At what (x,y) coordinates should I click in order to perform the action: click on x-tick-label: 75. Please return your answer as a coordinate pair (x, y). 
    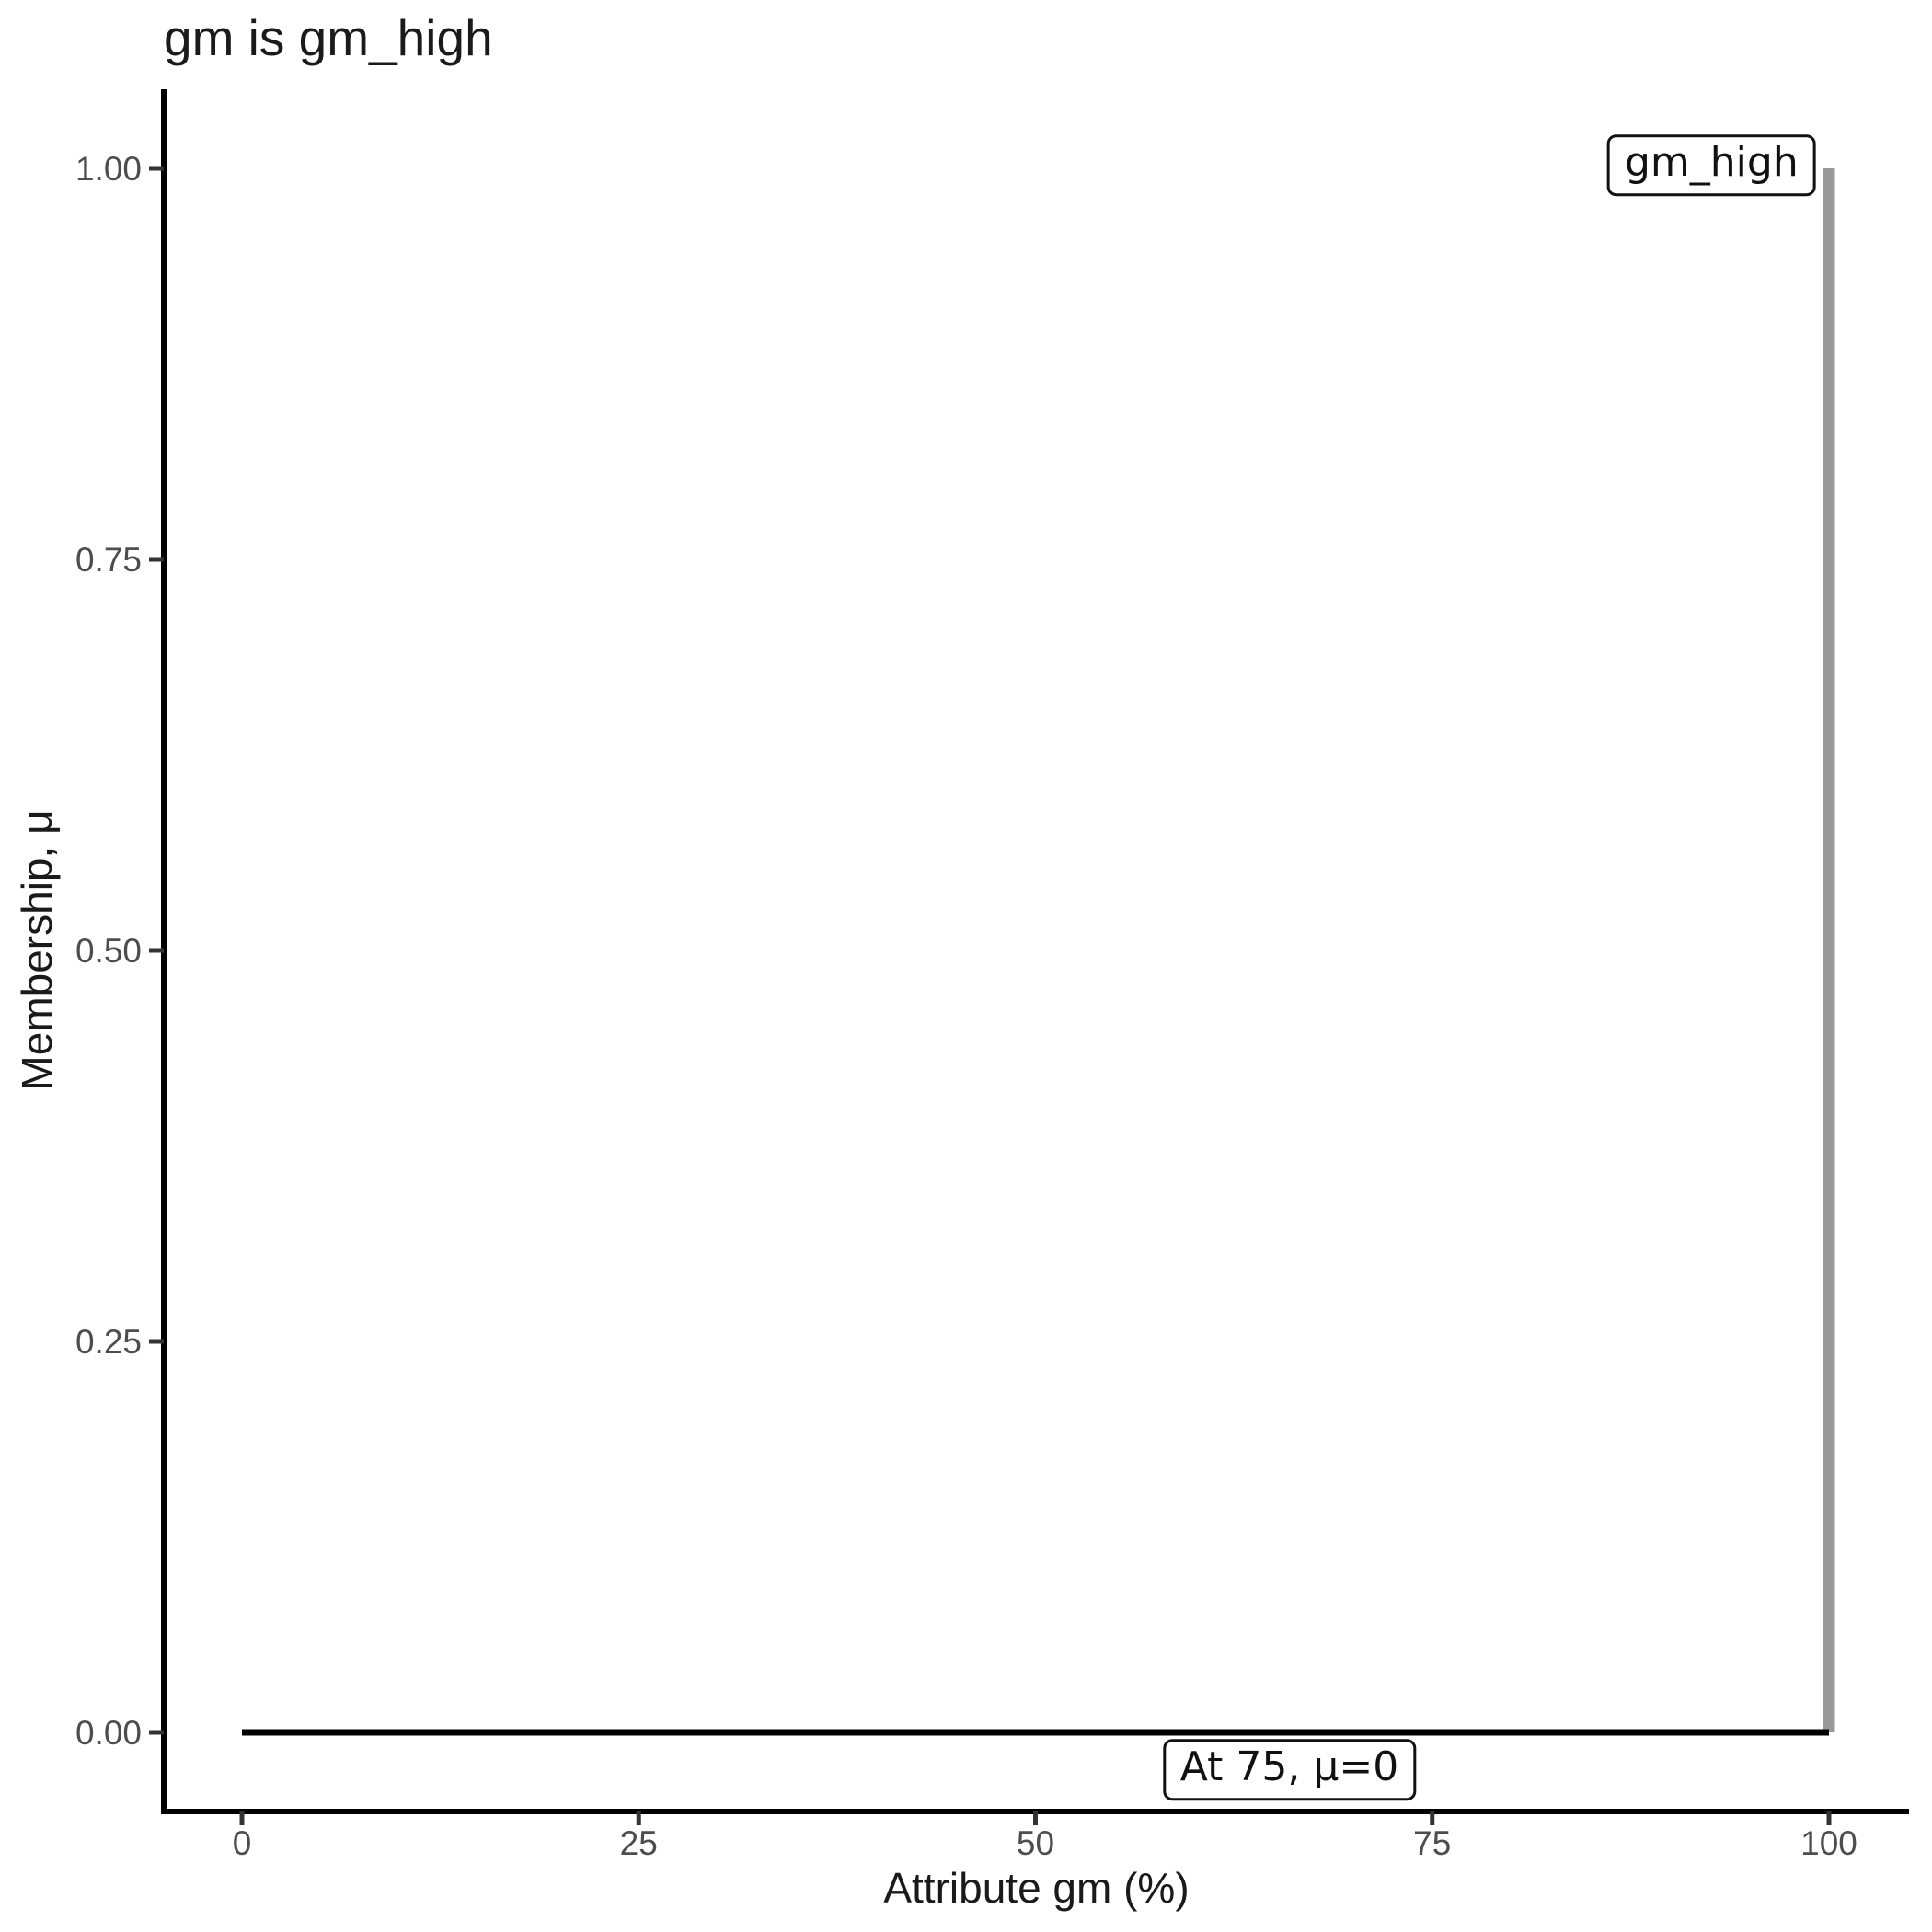
    Looking at the image, I should click on (1432, 1843).